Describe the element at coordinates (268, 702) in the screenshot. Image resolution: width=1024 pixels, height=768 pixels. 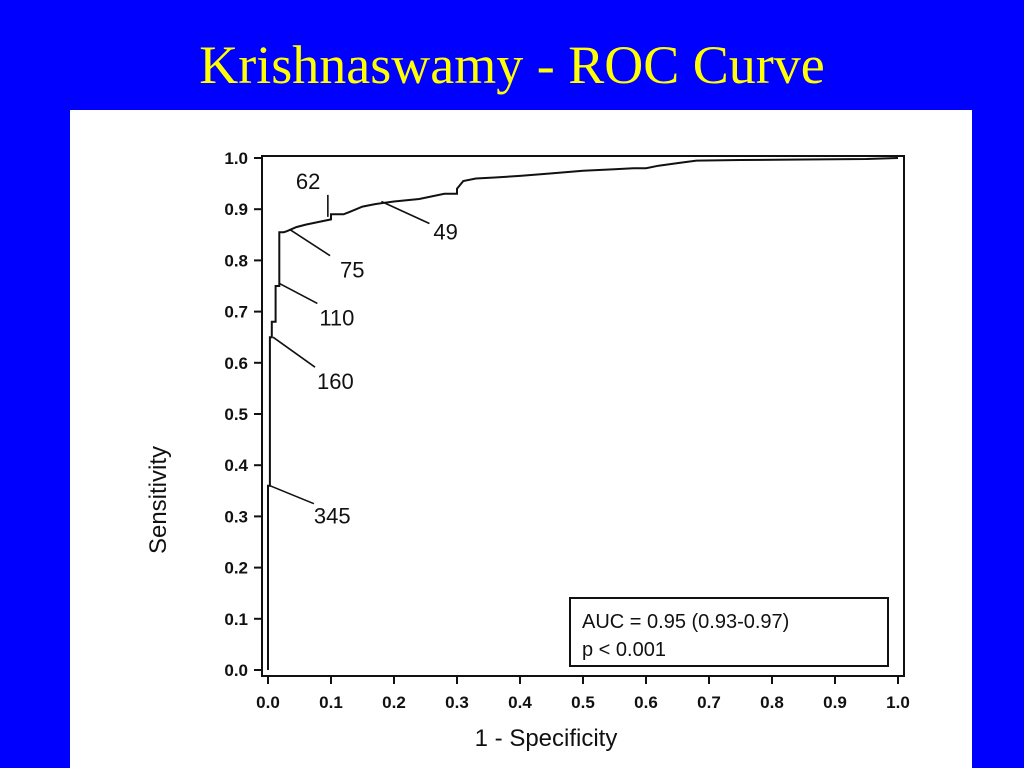
I see `x-tick-label: 0.0` at that location.